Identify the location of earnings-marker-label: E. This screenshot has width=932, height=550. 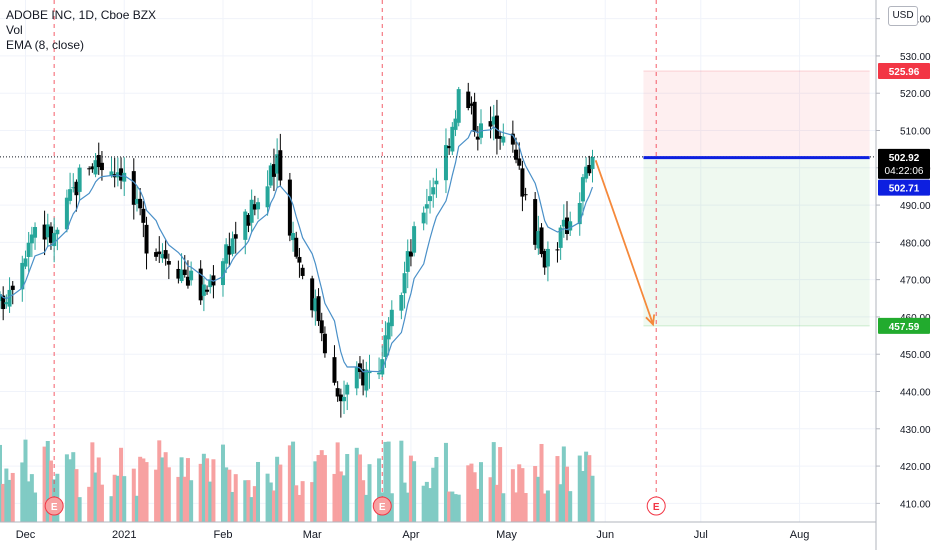
(656, 507).